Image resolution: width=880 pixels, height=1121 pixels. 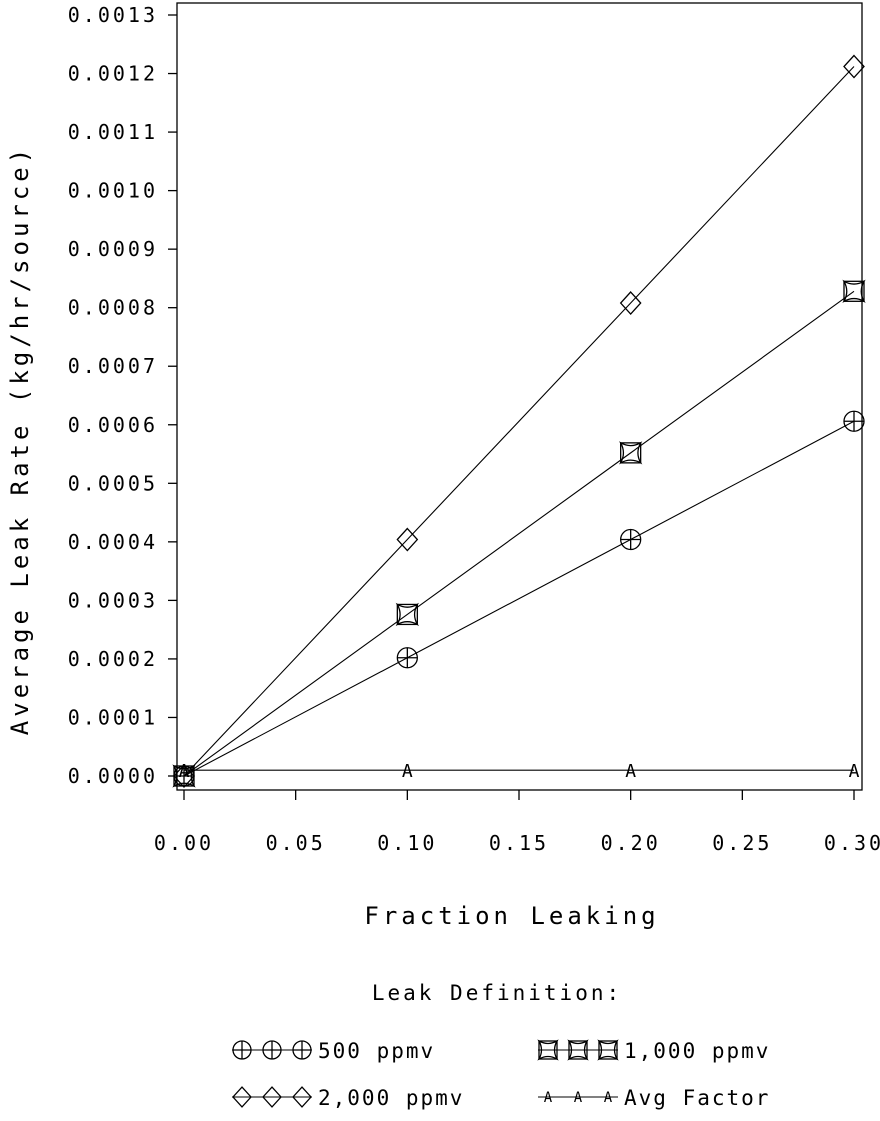 I want to click on y-tick-label: 0.0012, so click(x=113, y=74).